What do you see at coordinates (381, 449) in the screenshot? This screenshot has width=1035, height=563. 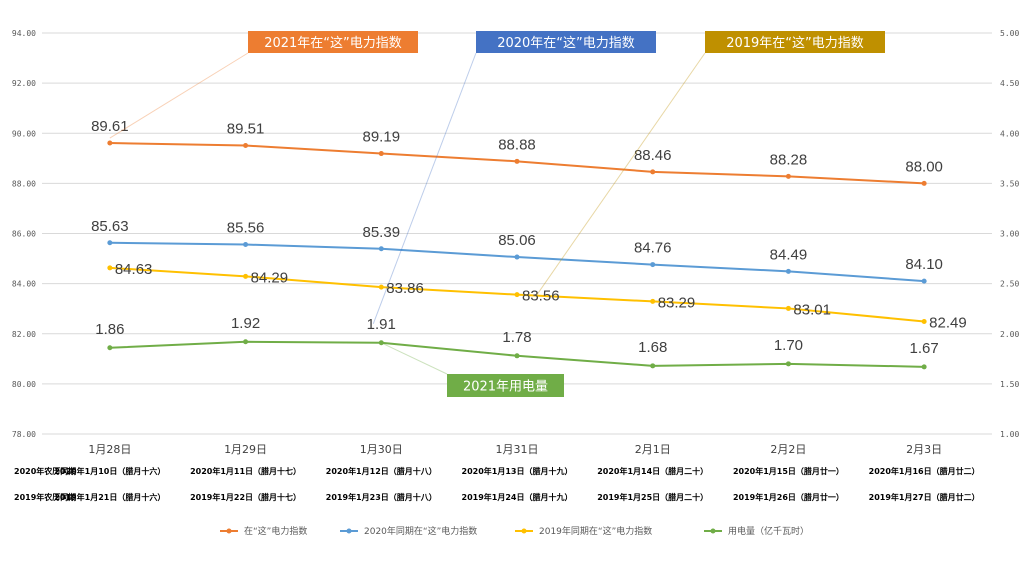 I see `x-category-label: 1月30日` at bounding box center [381, 449].